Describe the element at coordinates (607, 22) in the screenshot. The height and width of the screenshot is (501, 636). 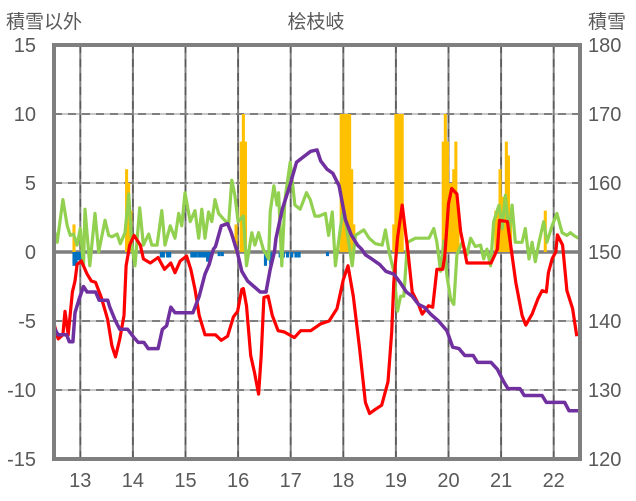
I see `right-axis-label: 積雪` at that location.